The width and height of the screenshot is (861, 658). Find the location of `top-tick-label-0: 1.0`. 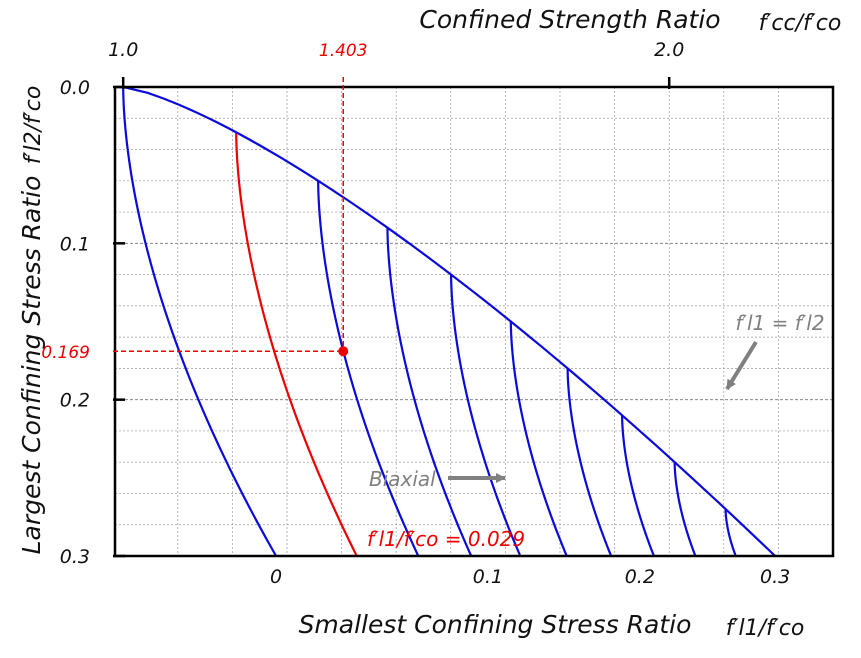

top-tick-label-0: 1.0 is located at coordinates (123, 50).